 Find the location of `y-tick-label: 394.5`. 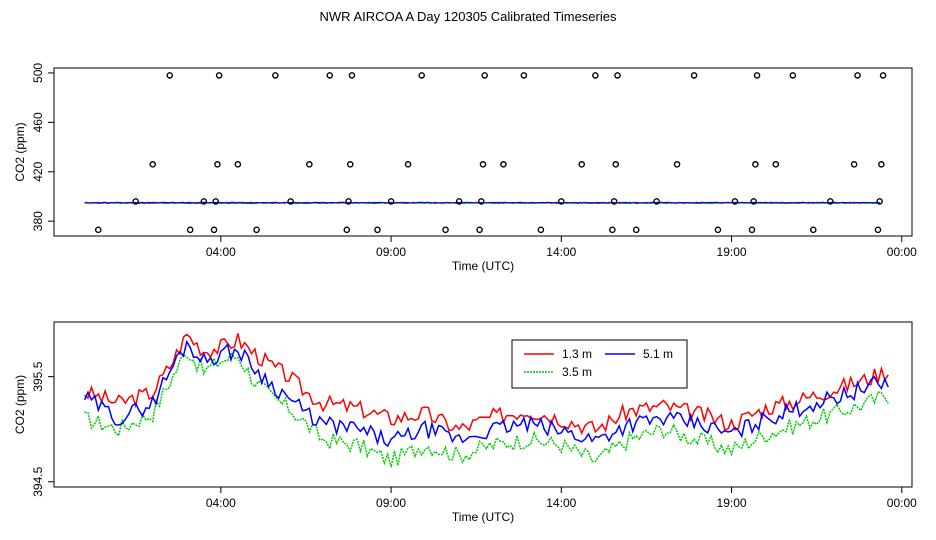

y-tick-label: 394.5 is located at coordinates (38, 481).